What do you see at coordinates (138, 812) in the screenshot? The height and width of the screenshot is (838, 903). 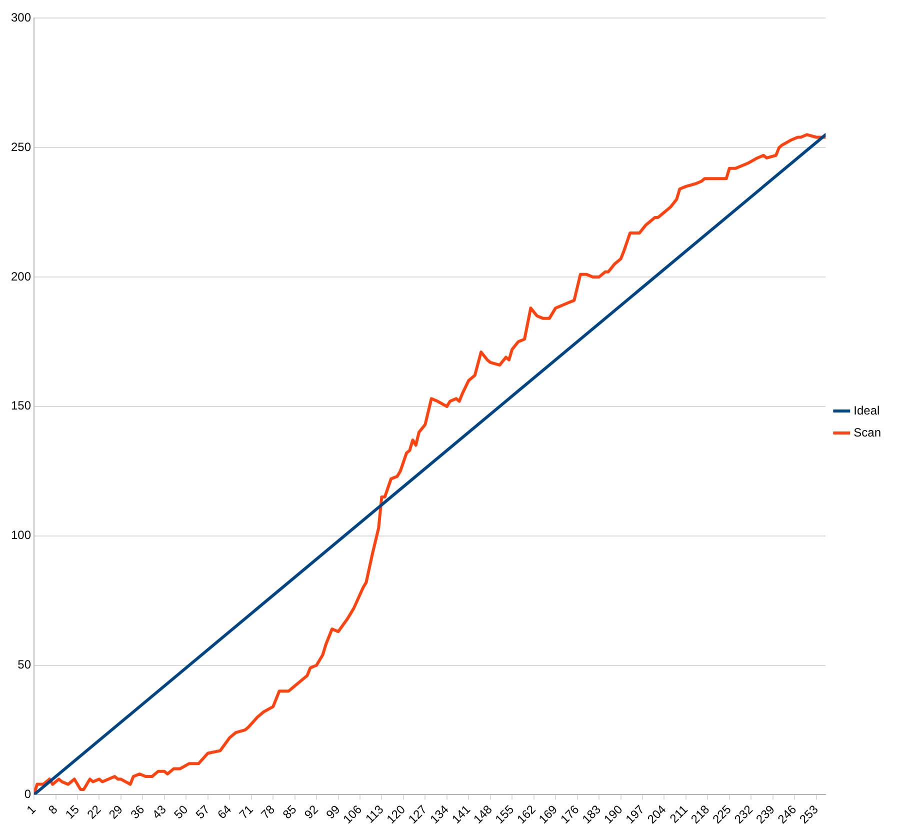 I see `x-tick-label: 36` at bounding box center [138, 812].